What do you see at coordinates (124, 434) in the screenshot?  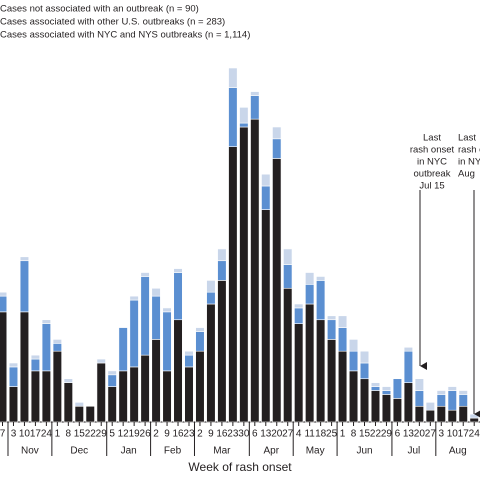 I see `x-tick-label: 12` at bounding box center [124, 434].